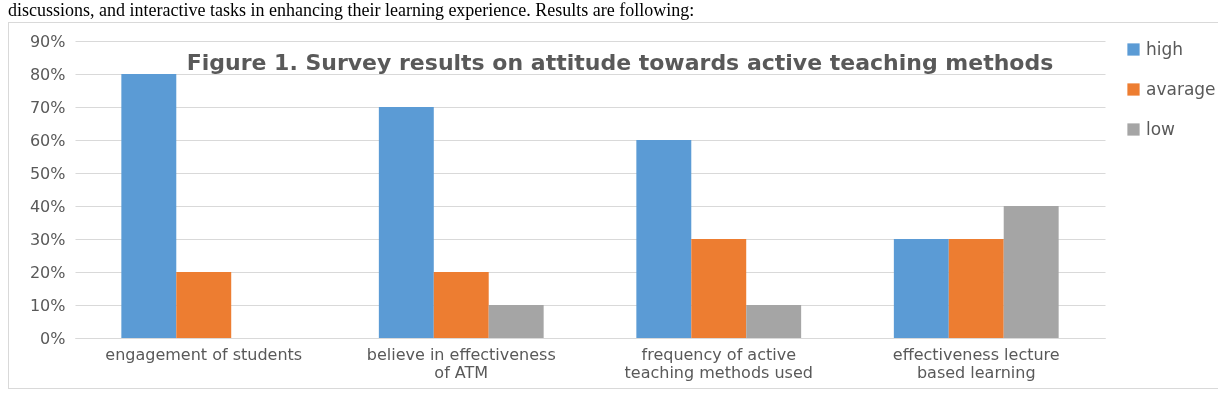 The image size is (1224, 418). I want to click on text: discussions, and interactive tasks in enhancing their learning experience. Results are following:, so click(352, 11).